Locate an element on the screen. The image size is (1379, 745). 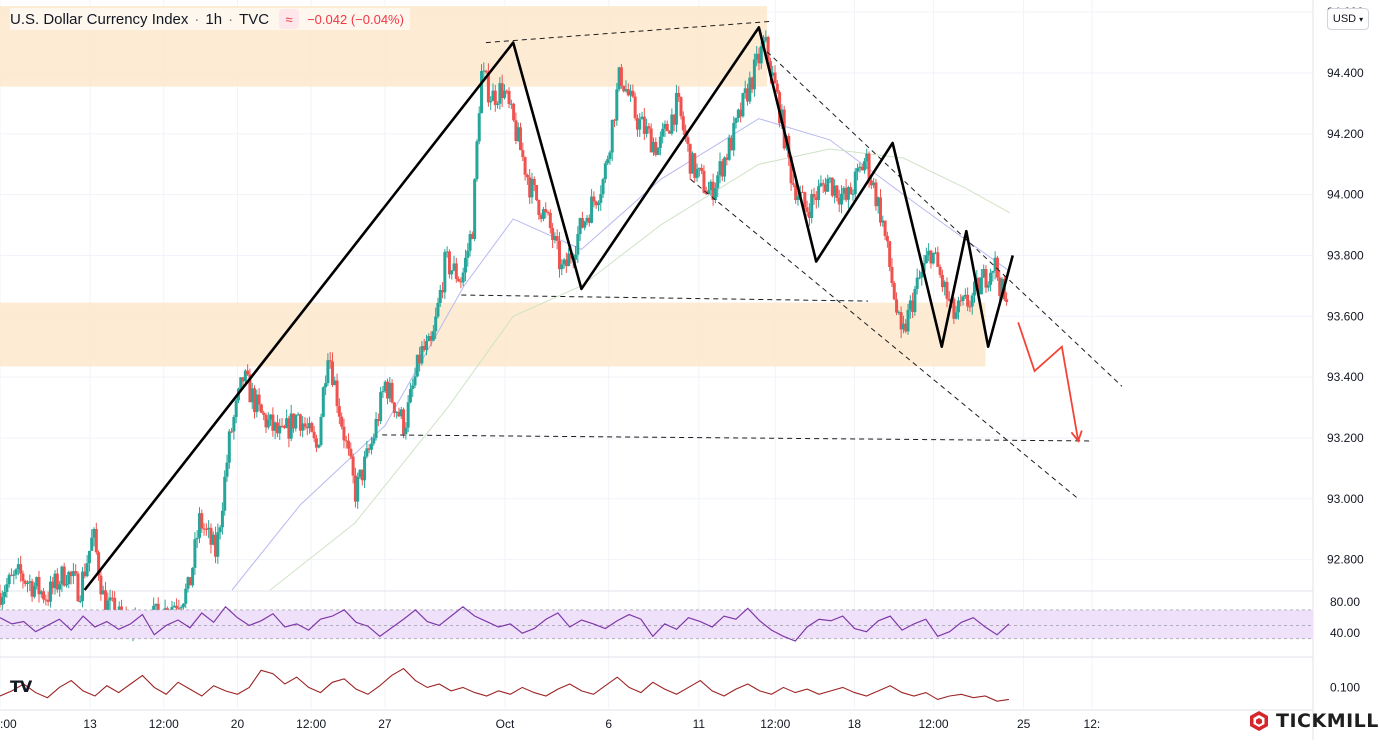
time-tick-label: 12:00 is located at coordinates (934, 724).